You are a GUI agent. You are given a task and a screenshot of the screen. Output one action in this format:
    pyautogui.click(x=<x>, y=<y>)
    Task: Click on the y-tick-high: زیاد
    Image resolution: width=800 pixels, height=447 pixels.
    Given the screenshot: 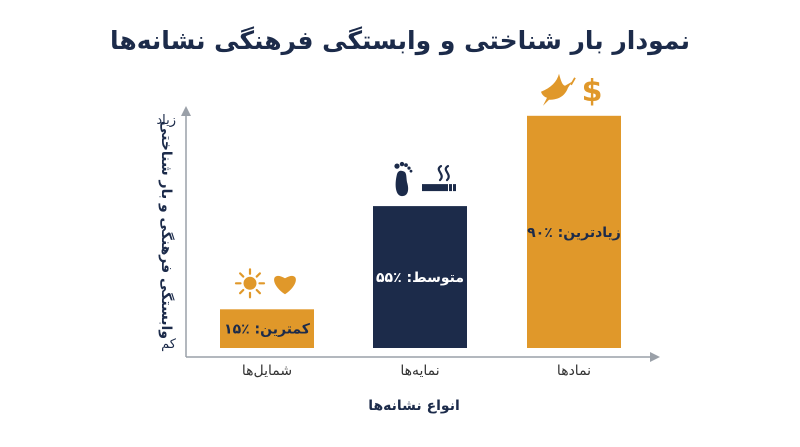 What is the action you would take?
    pyautogui.click(x=166, y=120)
    